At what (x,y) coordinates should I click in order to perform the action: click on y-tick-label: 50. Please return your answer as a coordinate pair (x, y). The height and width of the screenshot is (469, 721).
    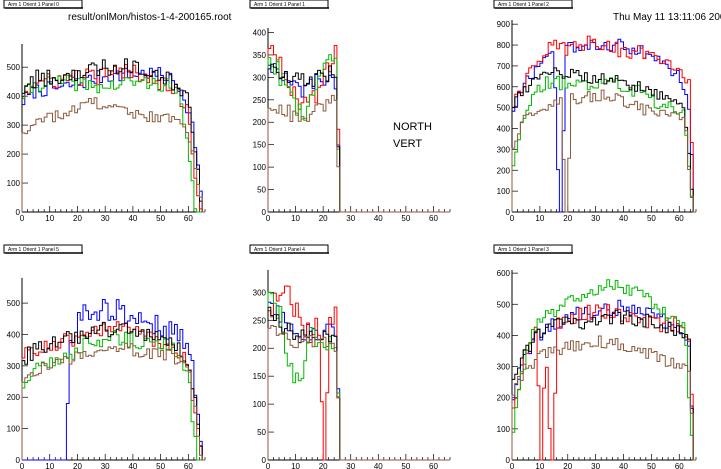
    Looking at the image, I should click on (261, 432).